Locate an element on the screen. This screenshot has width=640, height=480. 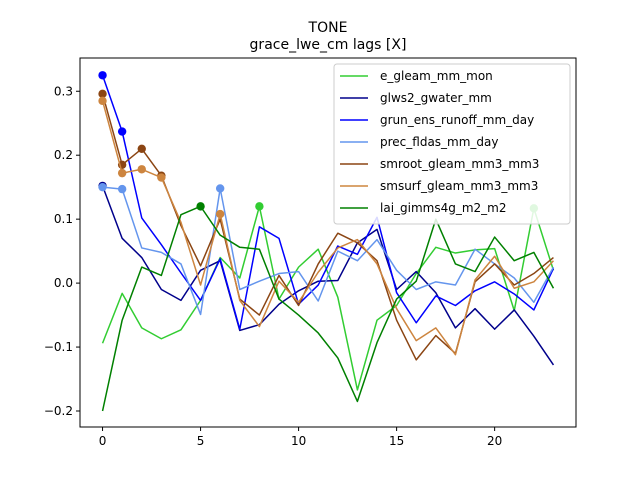
legend-box is located at coordinates (452, 144).